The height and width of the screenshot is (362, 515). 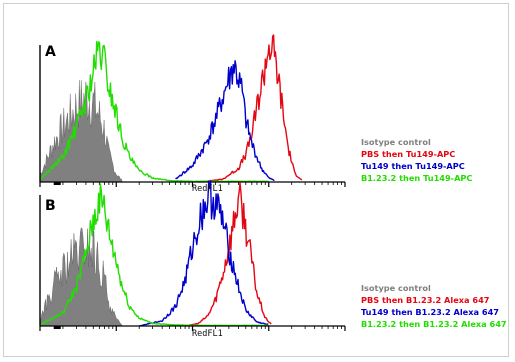 What do you see at coordinates (430, 312) in the screenshot?
I see `legend-b-entry-3: Tu149 then B1.23.2 Alexa 647` at bounding box center [430, 312].